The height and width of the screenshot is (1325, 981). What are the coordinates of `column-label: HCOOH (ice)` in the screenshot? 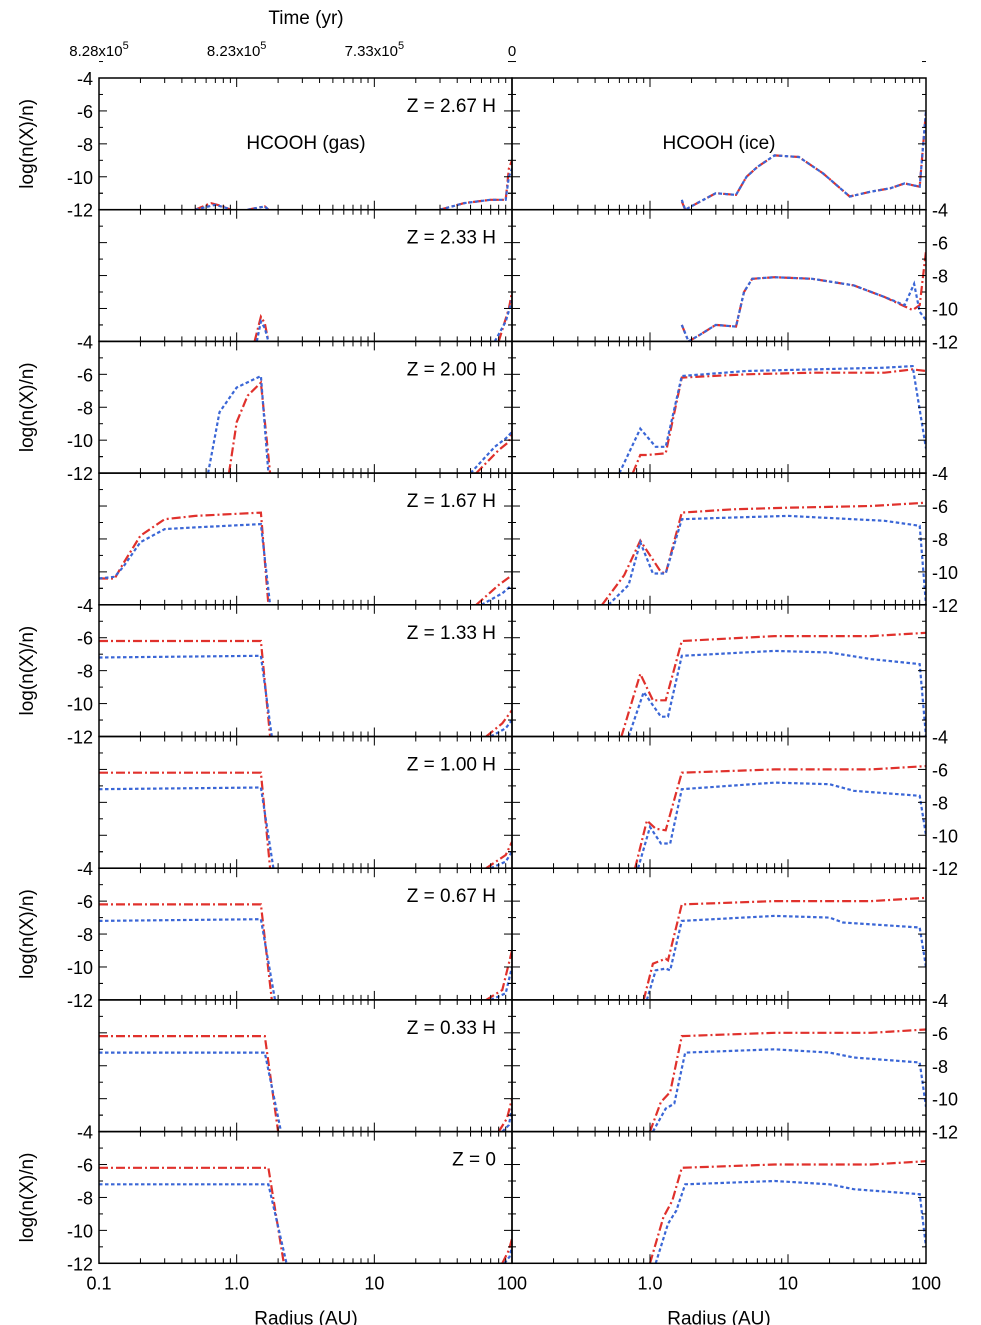 It's located at (719, 143).